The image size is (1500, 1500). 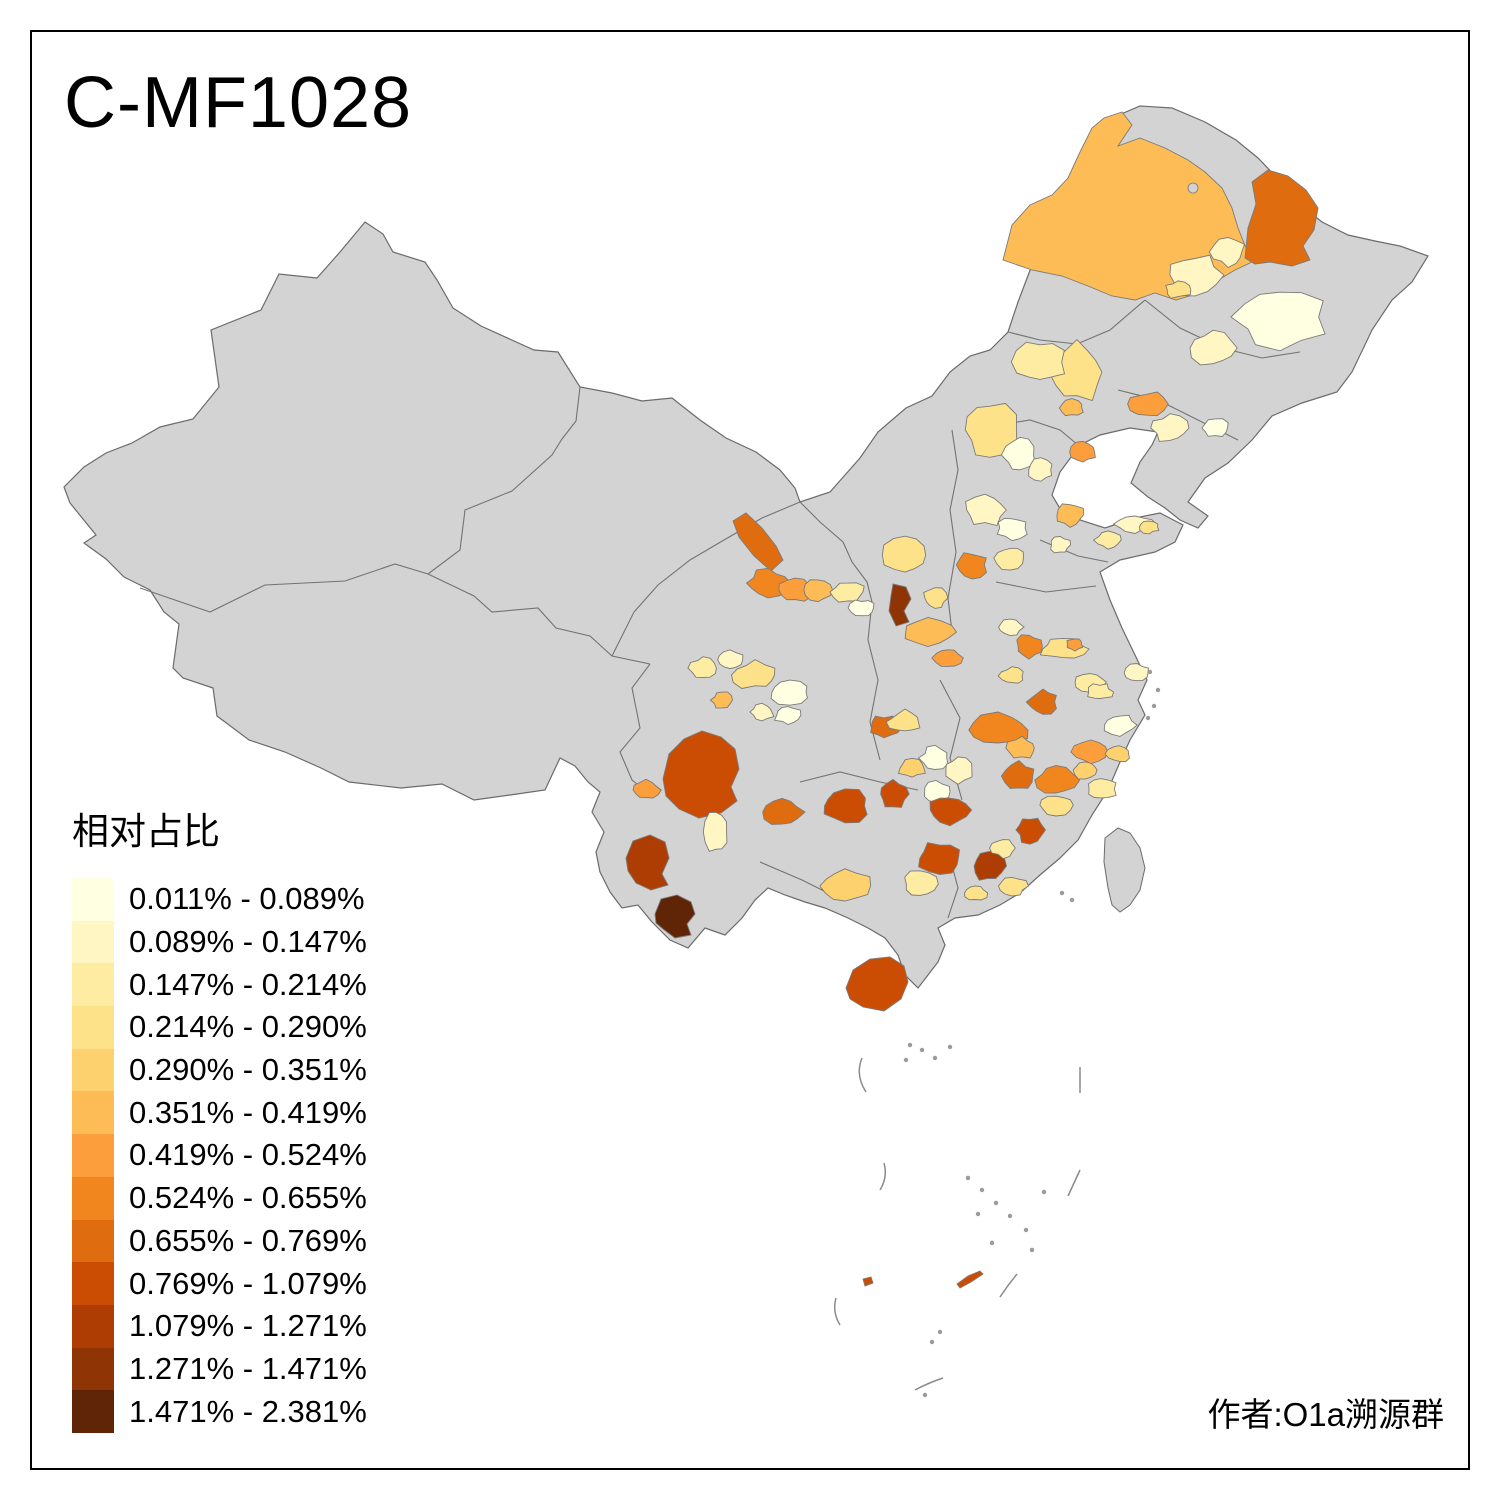 I want to click on taiwan-island, so click(x=1124, y=870).